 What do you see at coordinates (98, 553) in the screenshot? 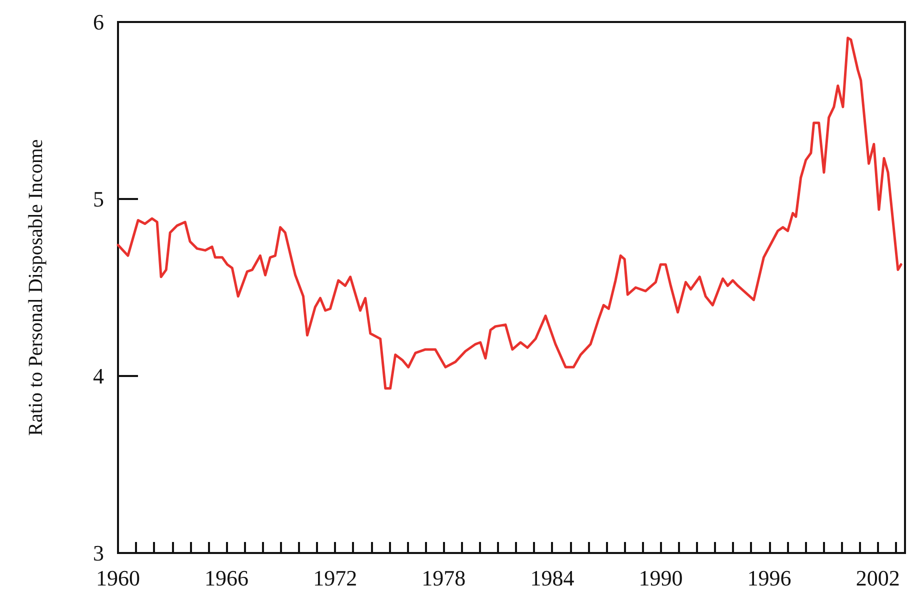
I see `y-tick-label: 3` at bounding box center [98, 553].